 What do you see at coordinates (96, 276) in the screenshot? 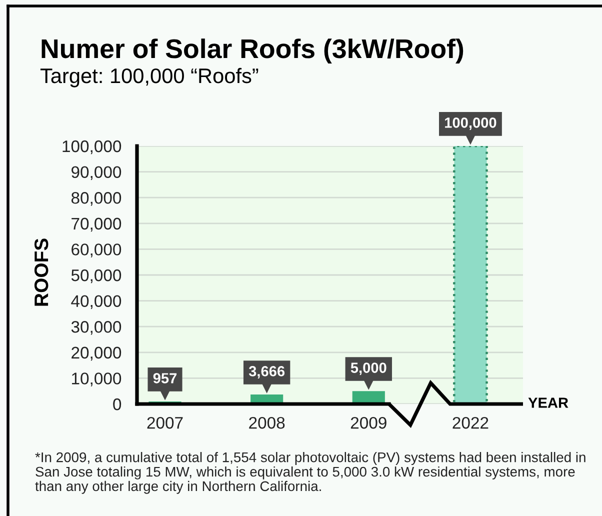
I see `y-tick-label: 50,000` at bounding box center [96, 276].